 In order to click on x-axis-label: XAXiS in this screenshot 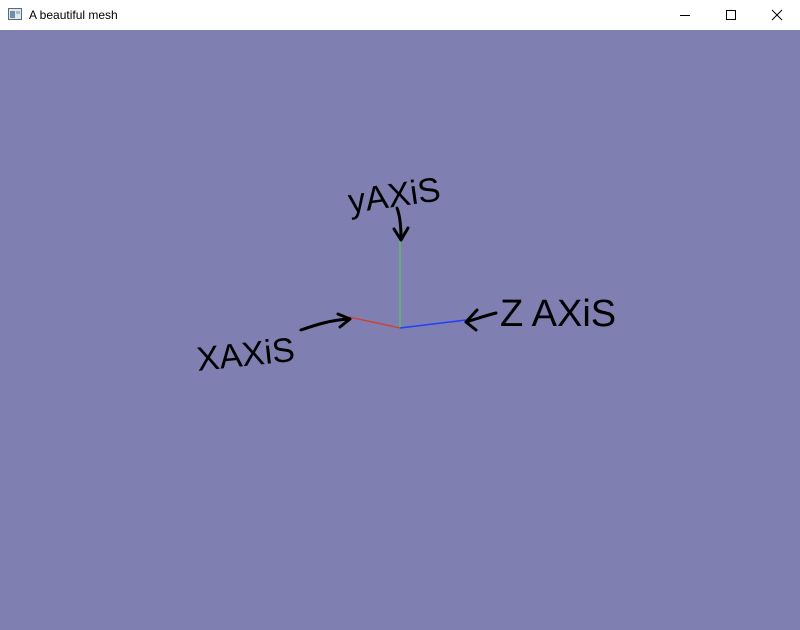, I will do `click(246, 355)`.